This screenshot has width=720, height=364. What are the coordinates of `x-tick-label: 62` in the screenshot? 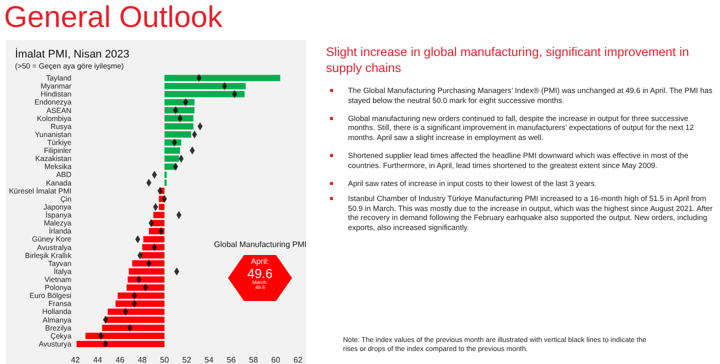 It's located at (298, 360).